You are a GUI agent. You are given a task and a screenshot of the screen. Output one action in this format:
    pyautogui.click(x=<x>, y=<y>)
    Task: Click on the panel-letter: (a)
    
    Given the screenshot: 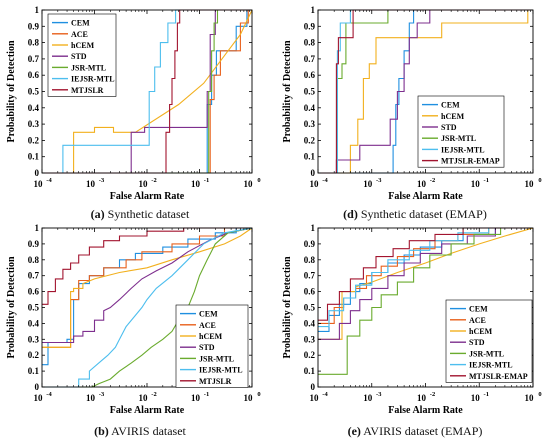 What is the action you would take?
    pyautogui.click(x=97, y=214)
    